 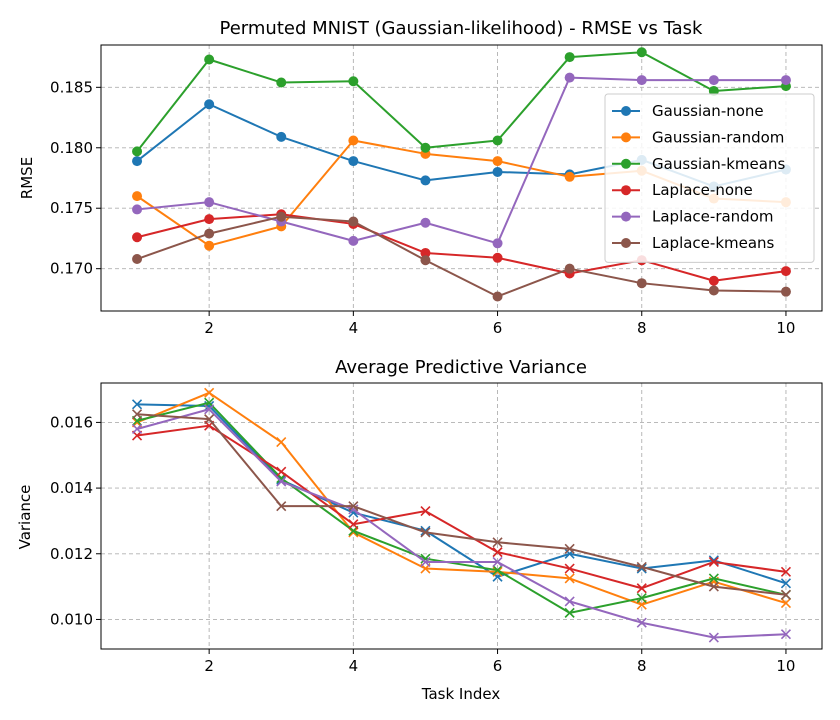 I want to click on variance-x-tick-label: 6, so click(x=498, y=666).